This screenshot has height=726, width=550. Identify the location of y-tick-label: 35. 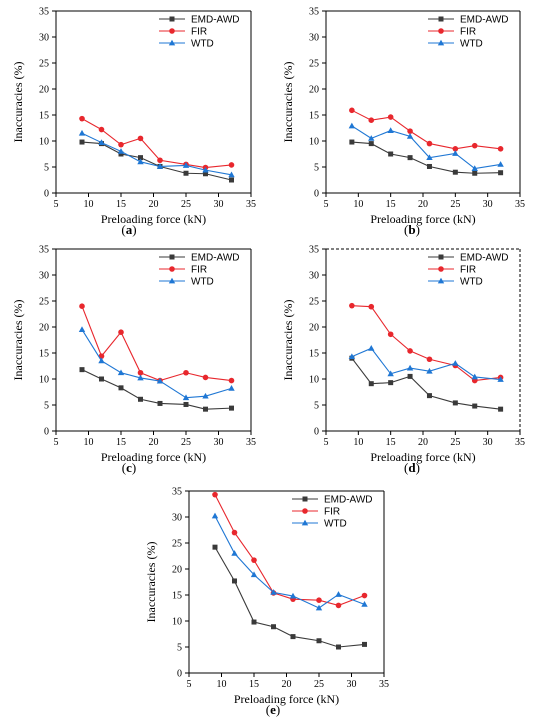
(44, 250).